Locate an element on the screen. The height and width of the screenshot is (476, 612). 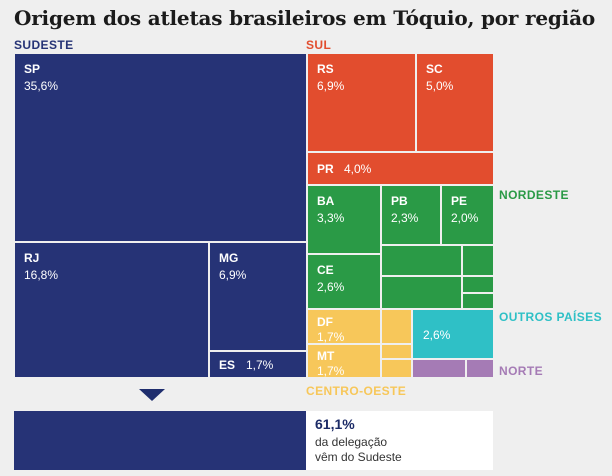
cell-code: DF is located at coordinates (325, 322).